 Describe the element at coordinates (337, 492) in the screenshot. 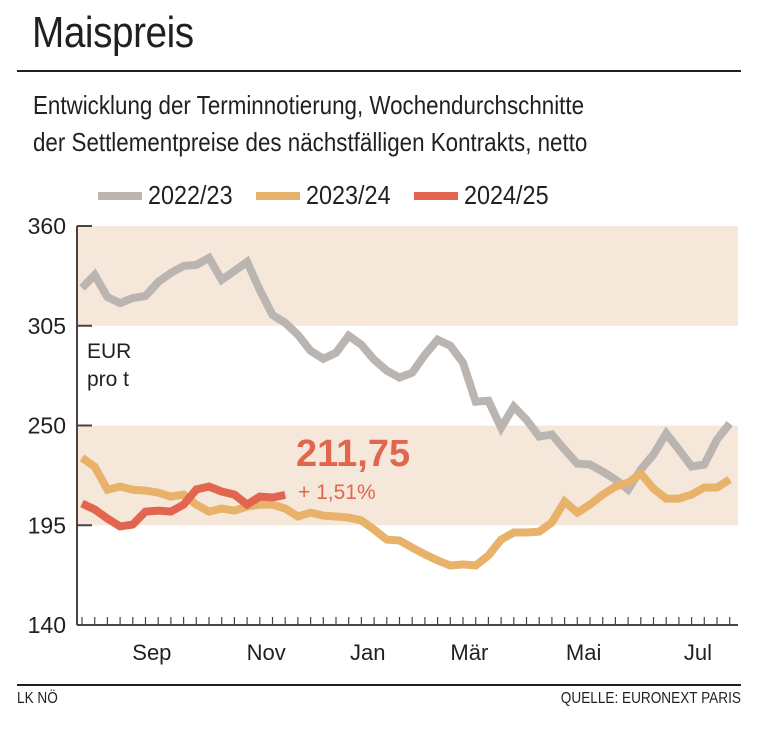

I see `change-annotation: + 1,51%` at that location.